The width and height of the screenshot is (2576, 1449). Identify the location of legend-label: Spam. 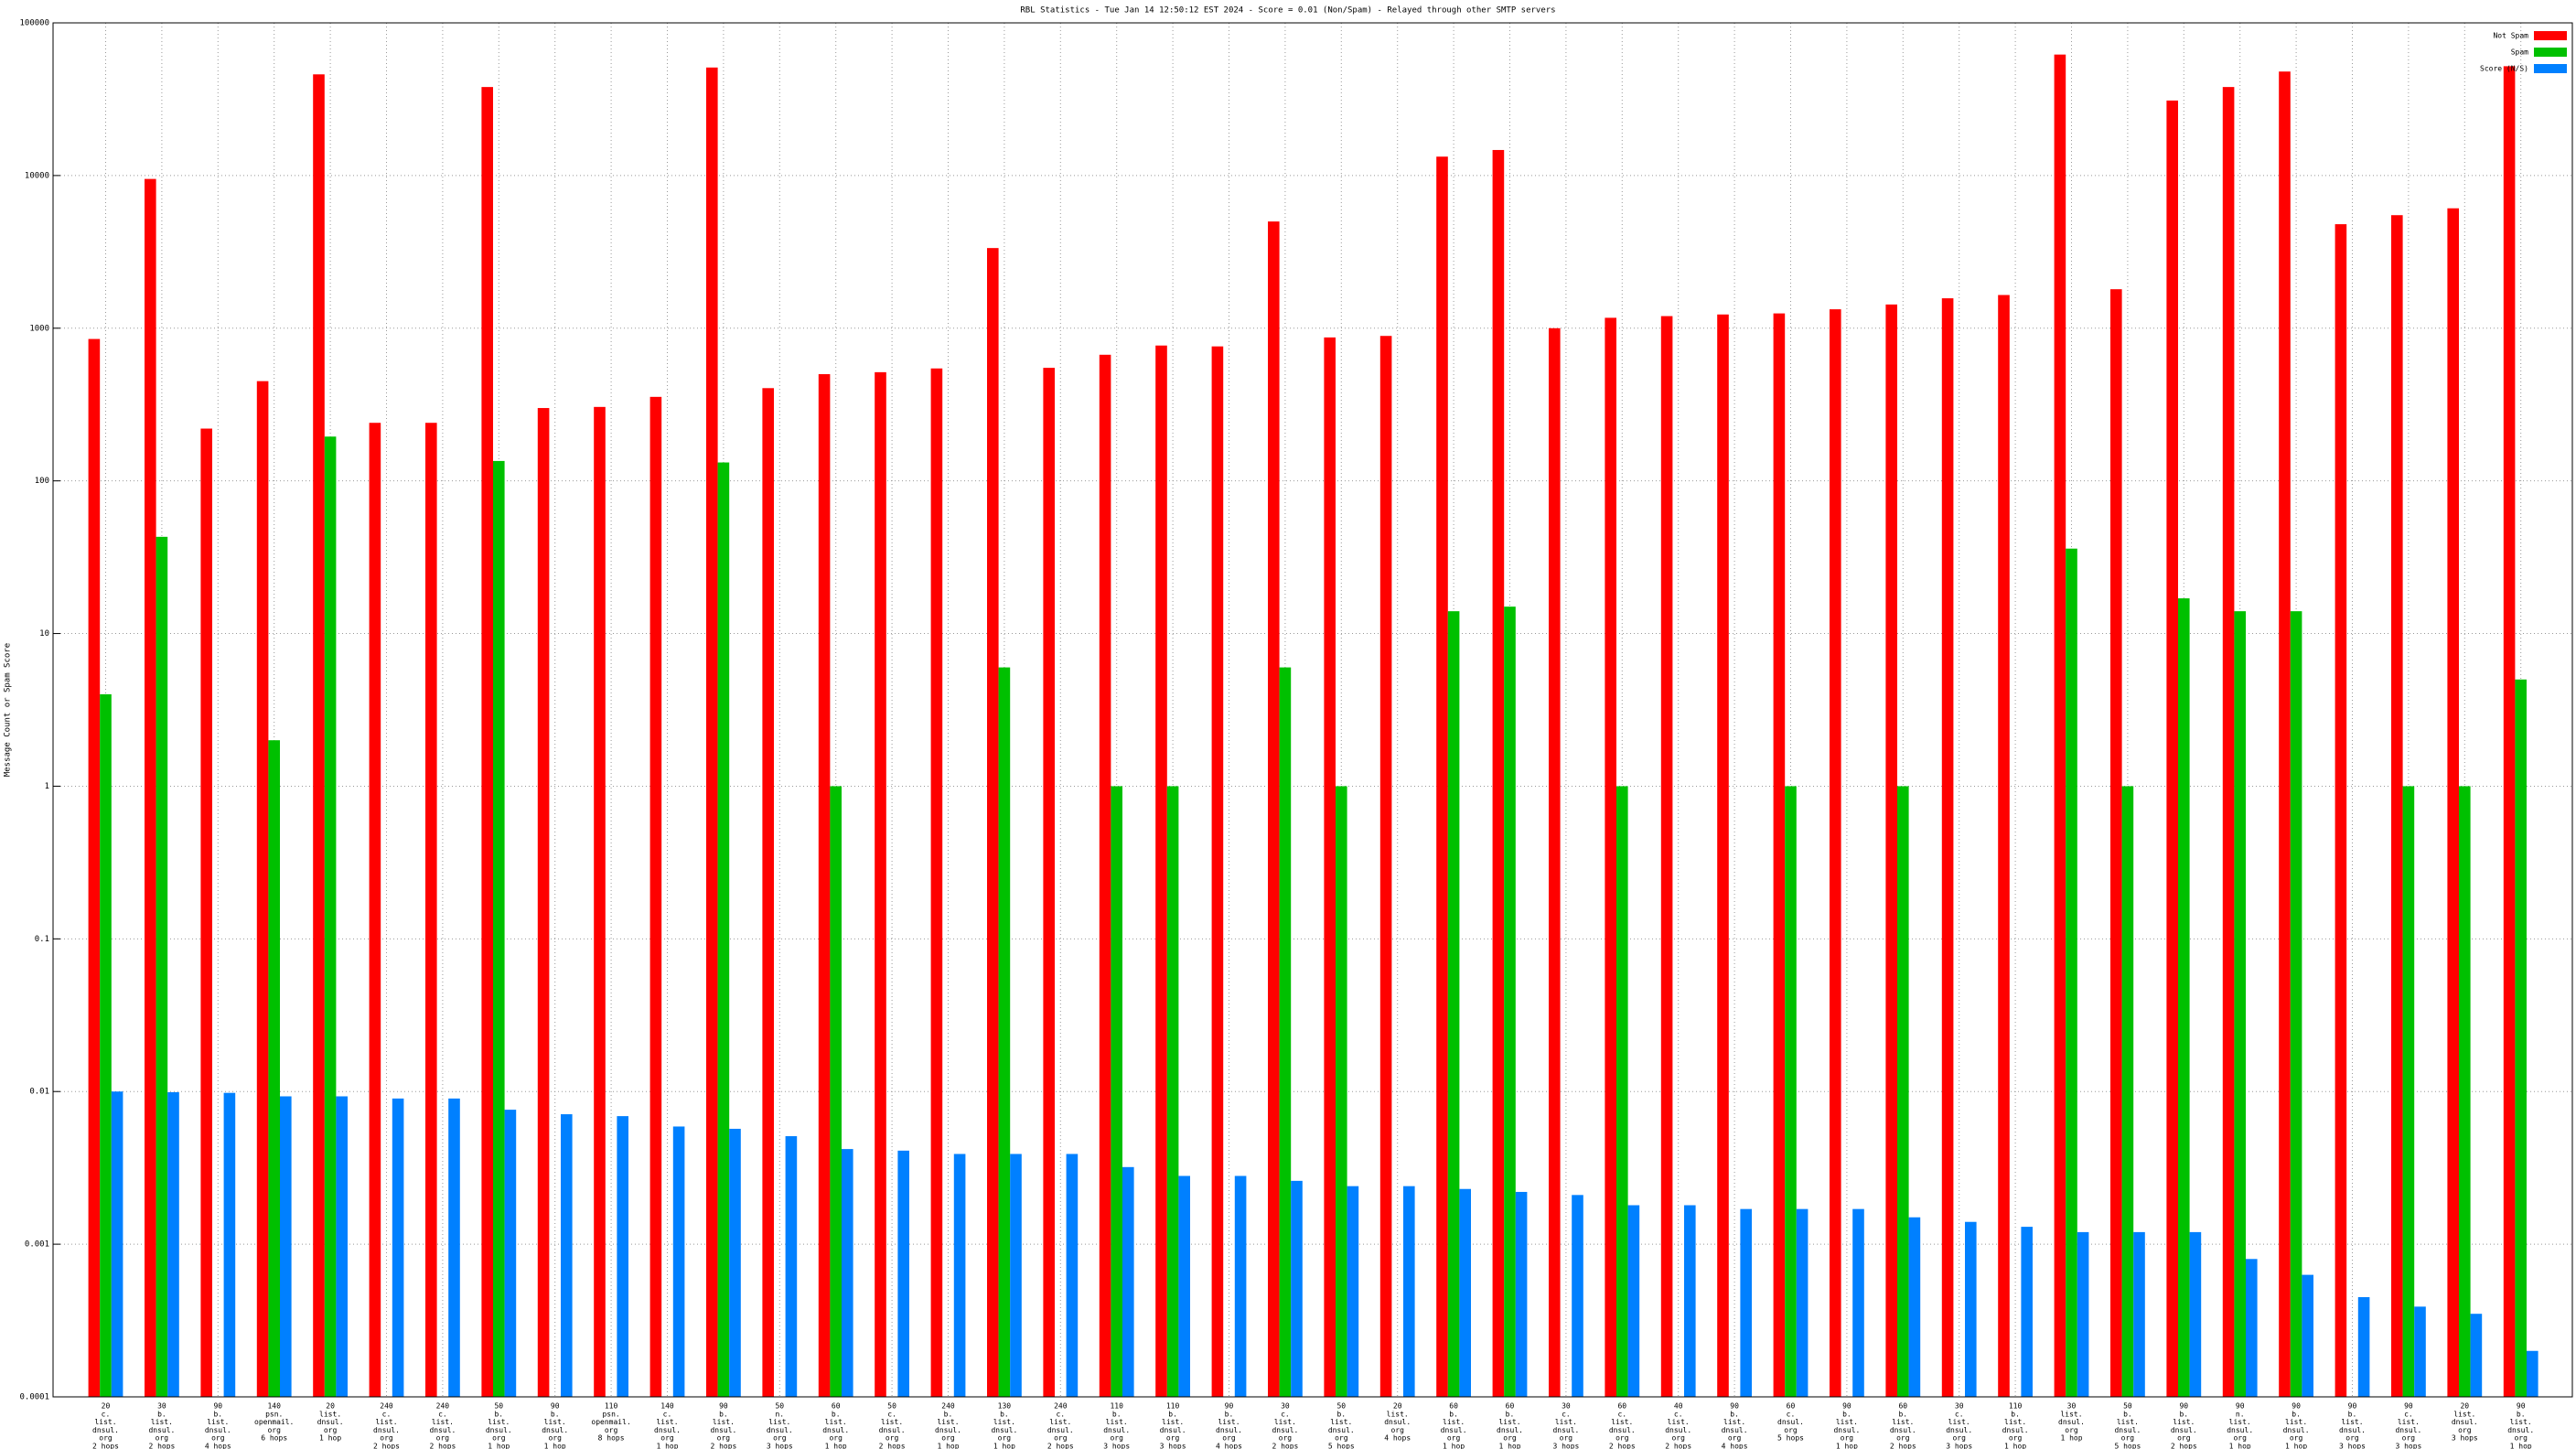
(2520, 53).